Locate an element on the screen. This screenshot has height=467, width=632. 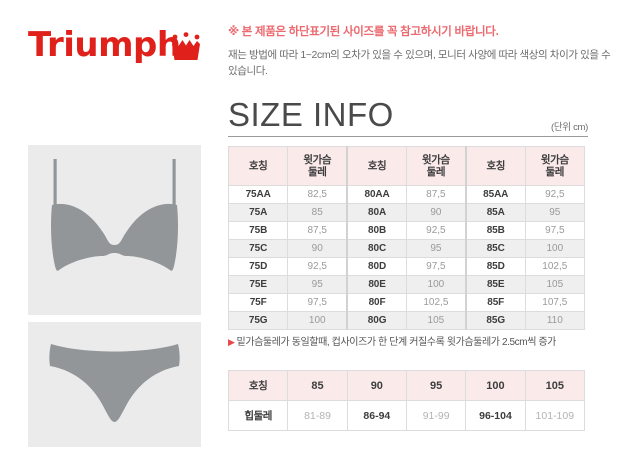
hip-range-cell: 86-94 is located at coordinates (376, 415).